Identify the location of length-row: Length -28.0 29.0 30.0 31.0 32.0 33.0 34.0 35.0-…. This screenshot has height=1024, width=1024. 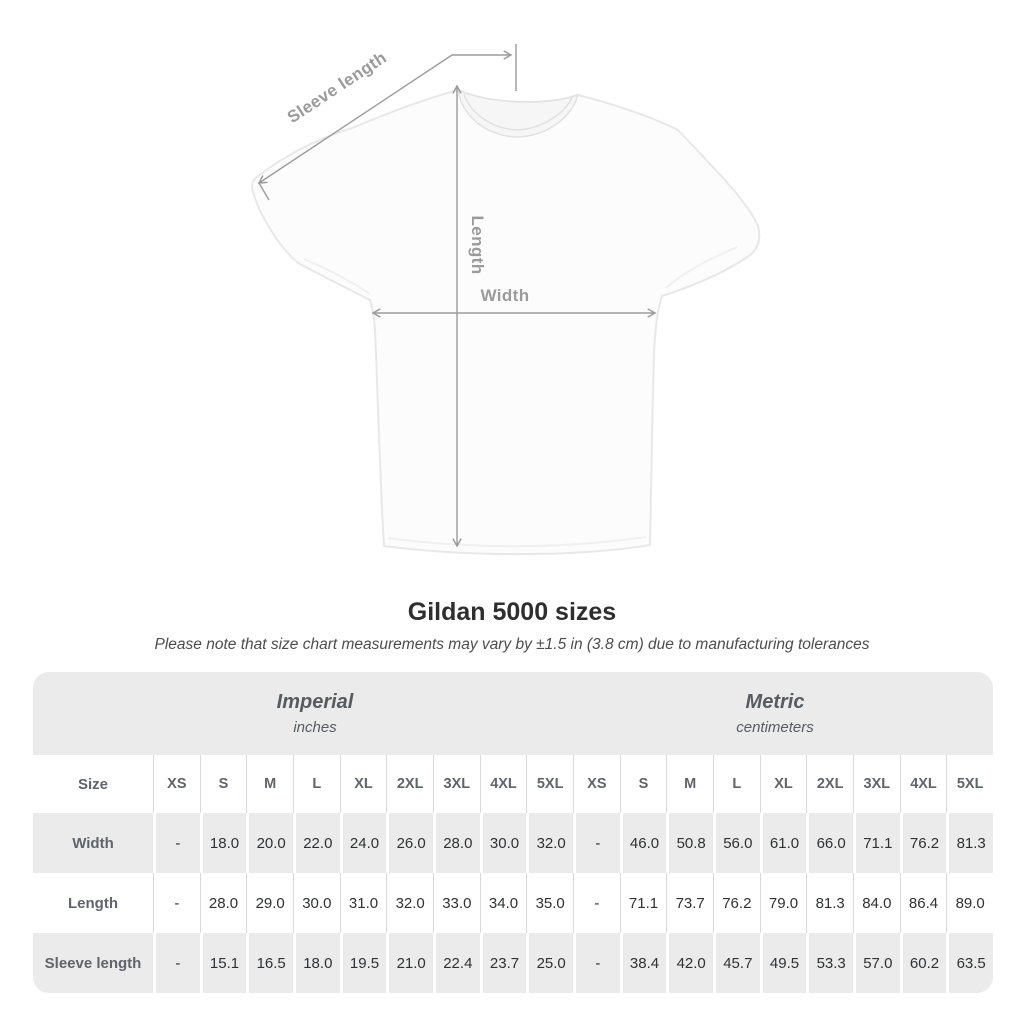
(513, 903).